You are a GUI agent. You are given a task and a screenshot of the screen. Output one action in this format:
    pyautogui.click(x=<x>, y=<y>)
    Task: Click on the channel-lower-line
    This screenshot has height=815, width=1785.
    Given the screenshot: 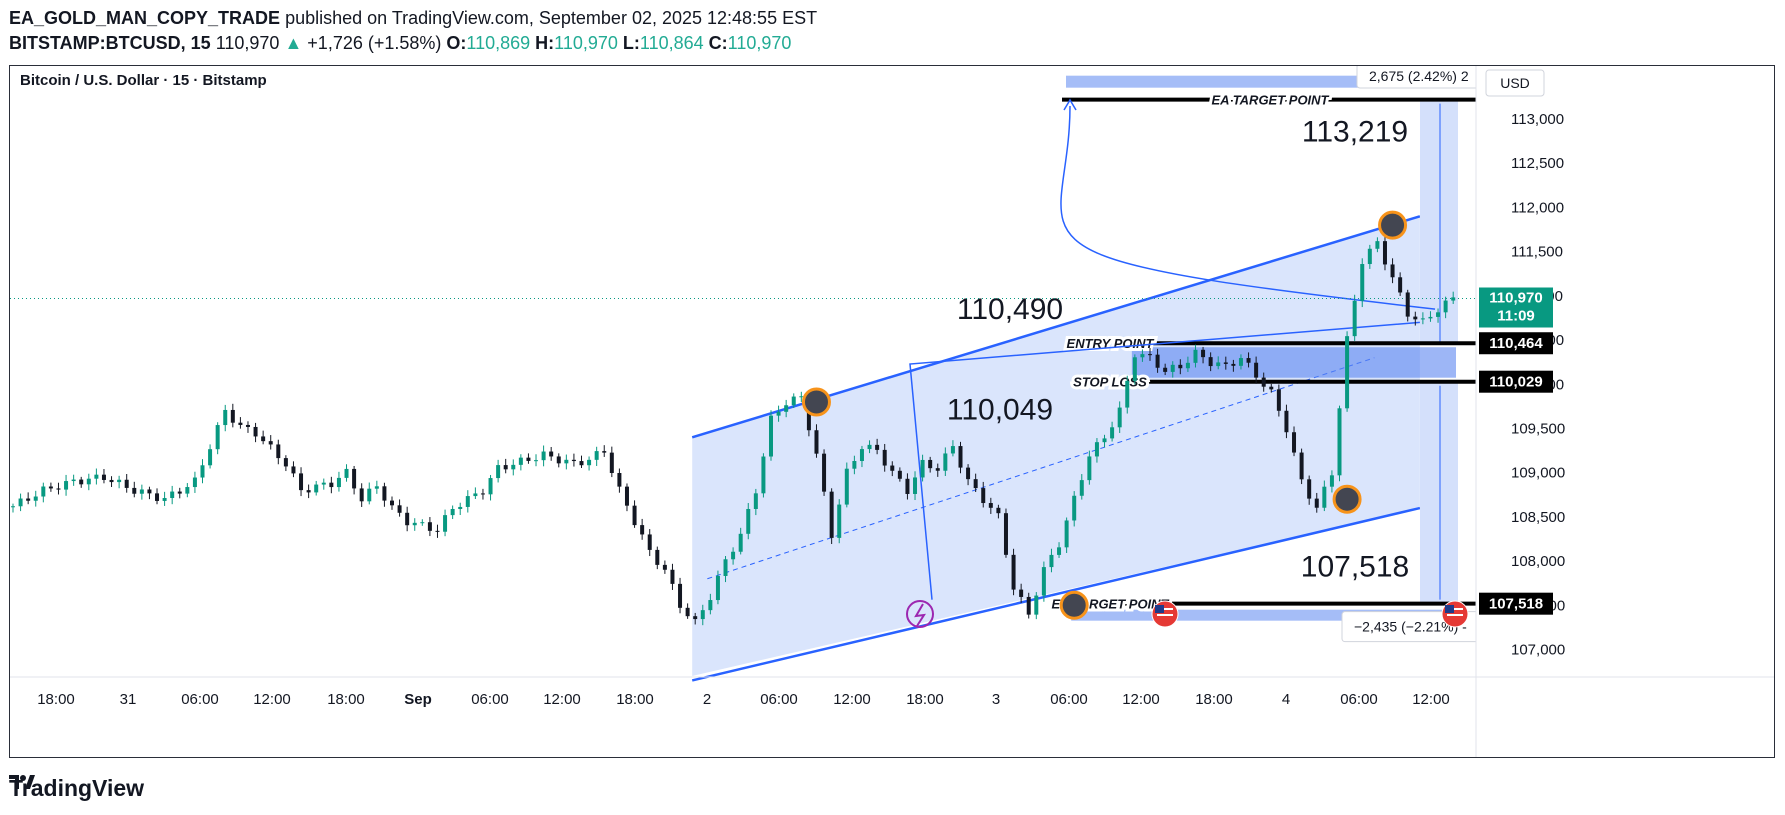 What is the action you would take?
    pyautogui.click(x=1056, y=594)
    